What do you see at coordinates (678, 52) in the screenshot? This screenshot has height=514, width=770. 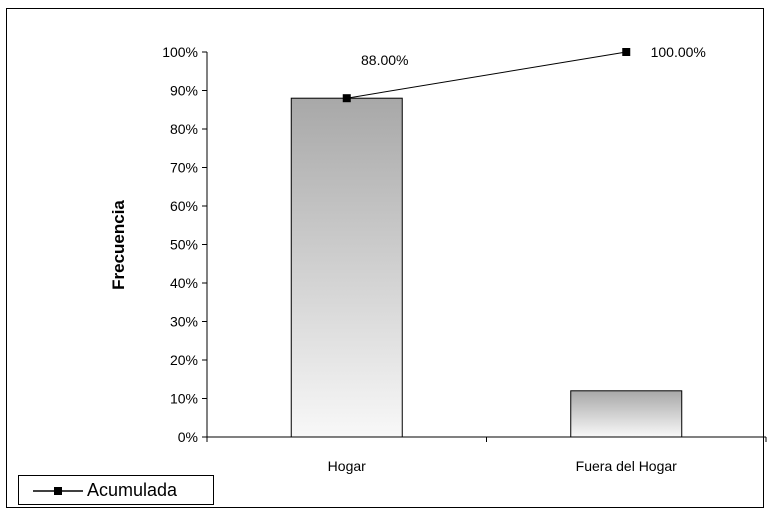 I see `data-label: 100.00%` at bounding box center [678, 52].